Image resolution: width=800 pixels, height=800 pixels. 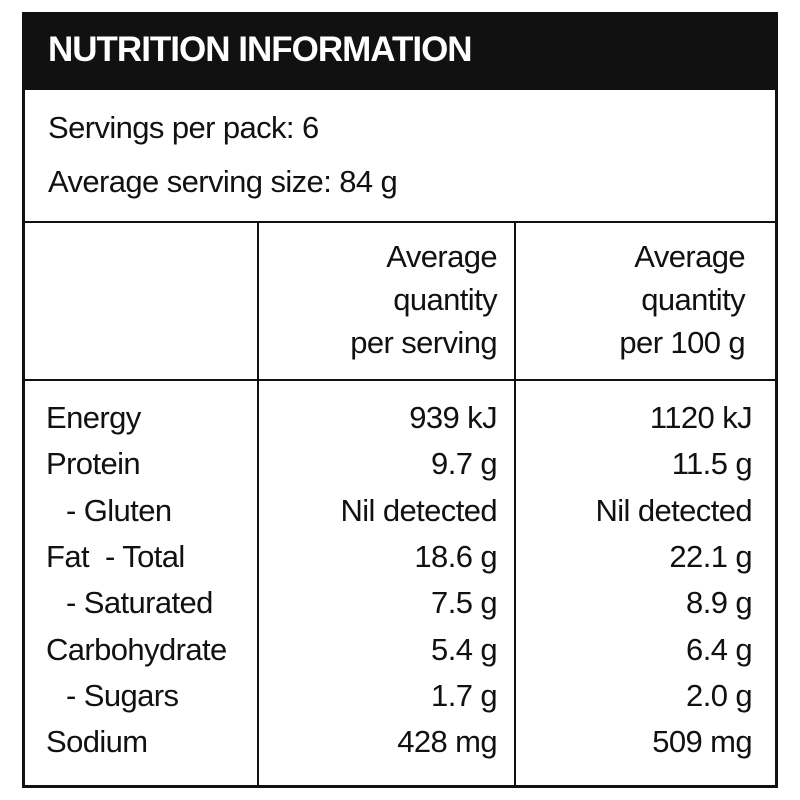 I want to click on cell-value: 509 mg, so click(x=702, y=742).